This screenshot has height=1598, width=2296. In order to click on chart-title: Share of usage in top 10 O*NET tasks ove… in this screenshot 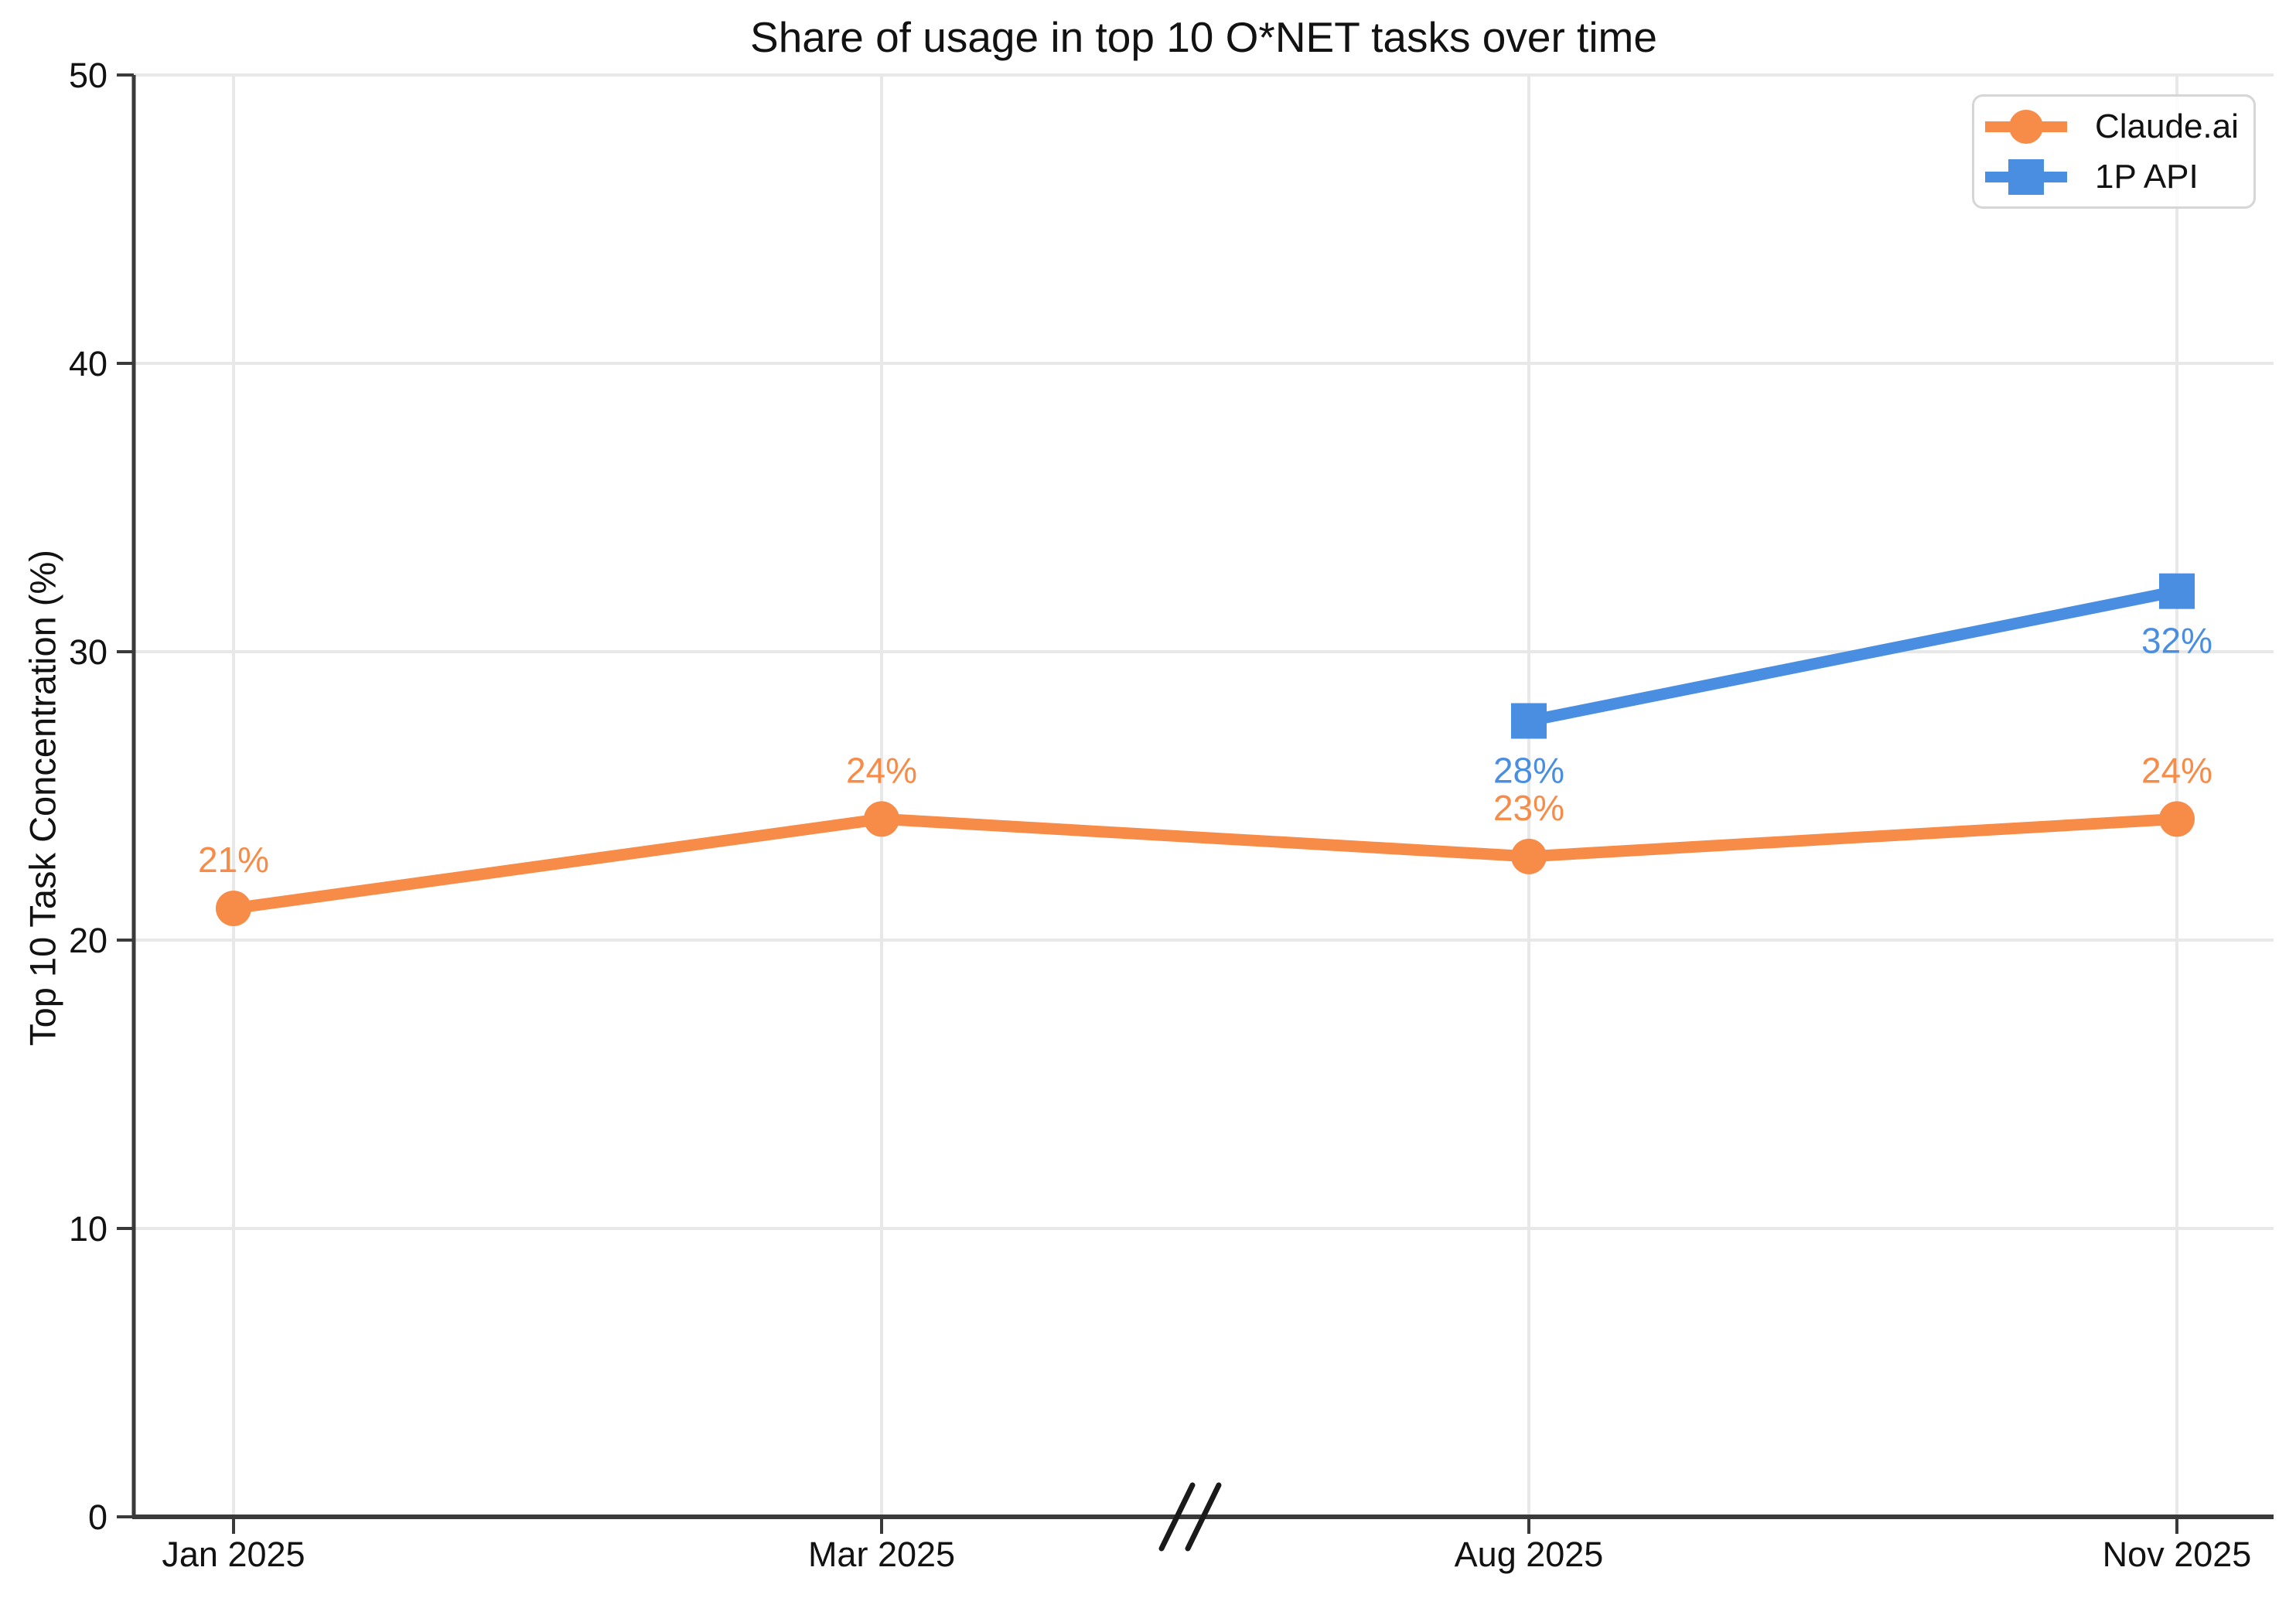, I will do `click(1203, 37)`.